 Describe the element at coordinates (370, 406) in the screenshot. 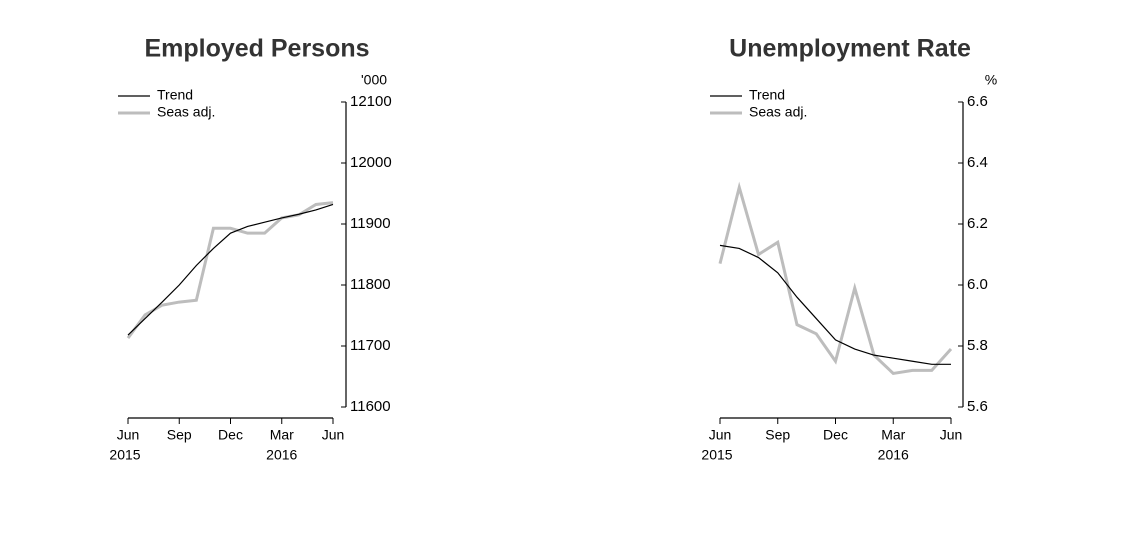

I see `y-tick-label: 11600` at that location.